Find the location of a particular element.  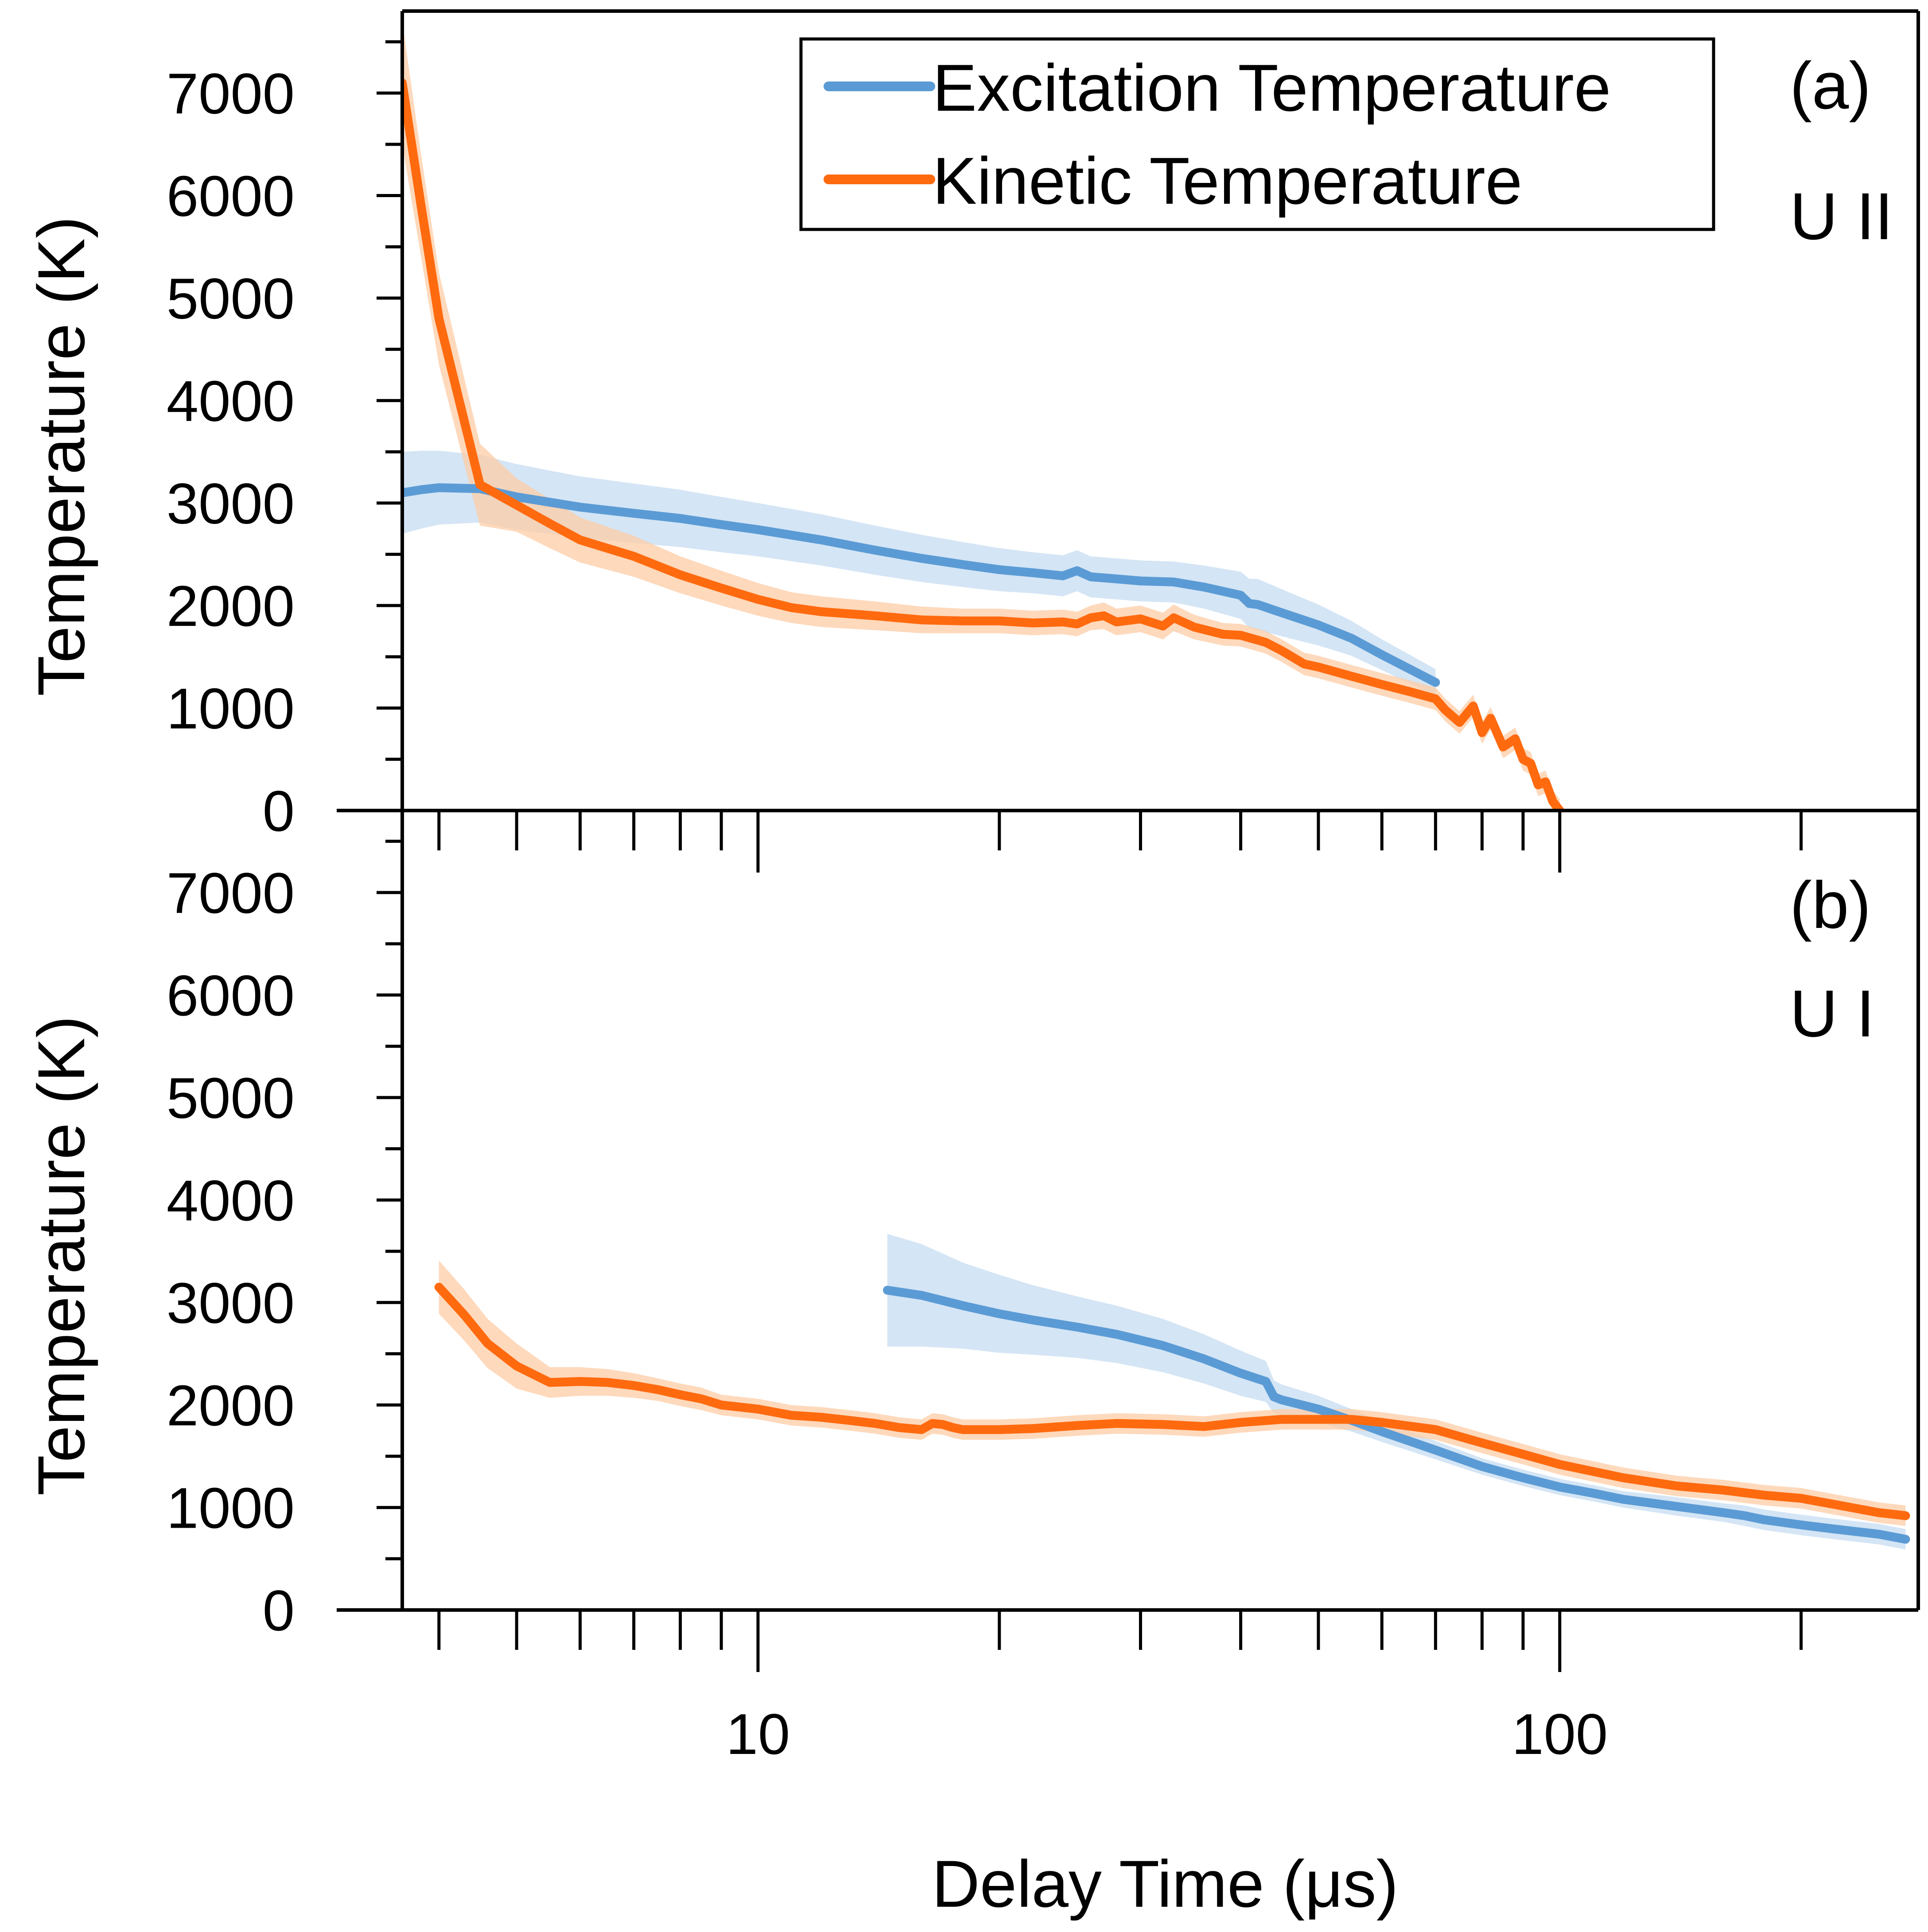

panel-b-y-tick-label: 6000 is located at coordinates (231, 995).